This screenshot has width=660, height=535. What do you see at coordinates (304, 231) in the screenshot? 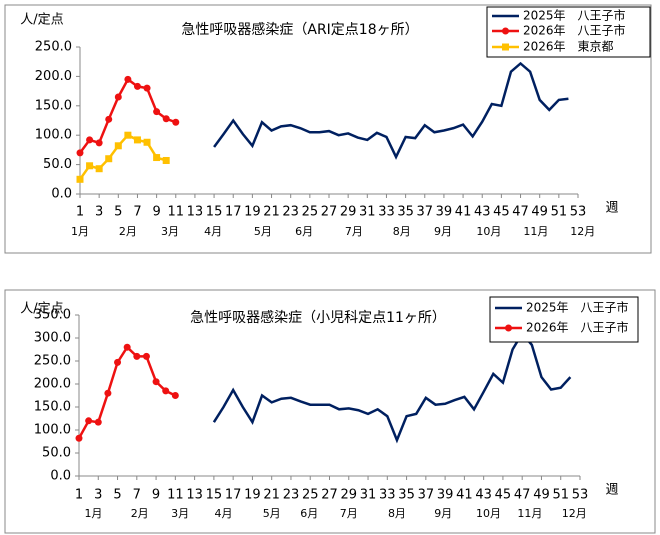
I see `month-label: 6月` at bounding box center [304, 231].